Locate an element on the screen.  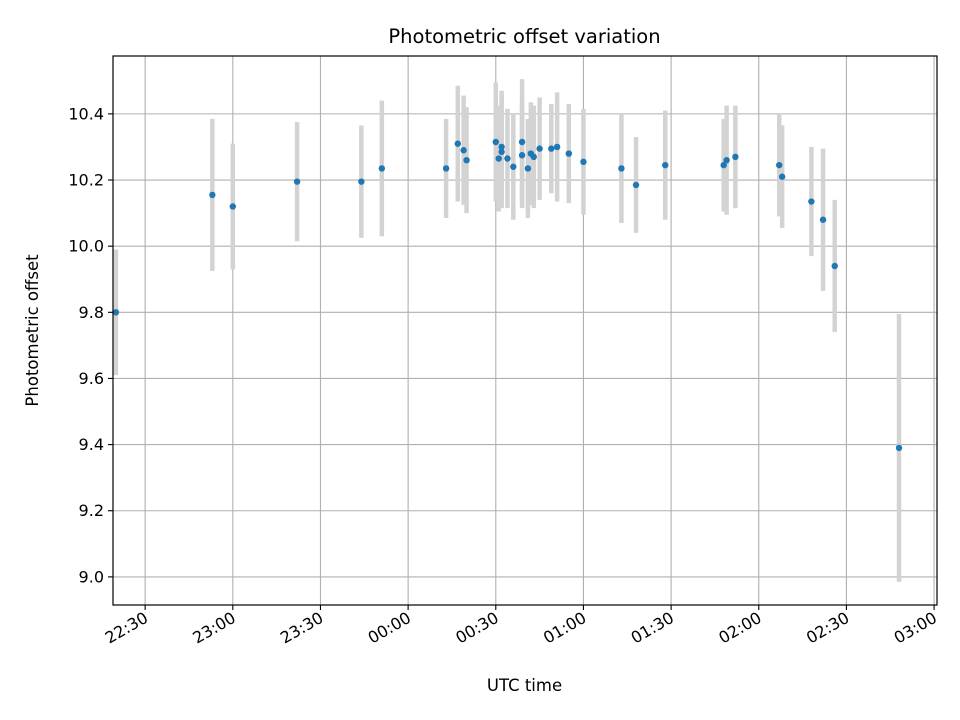
y-tick-label: 10.4 is located at coordinates (86, 113).